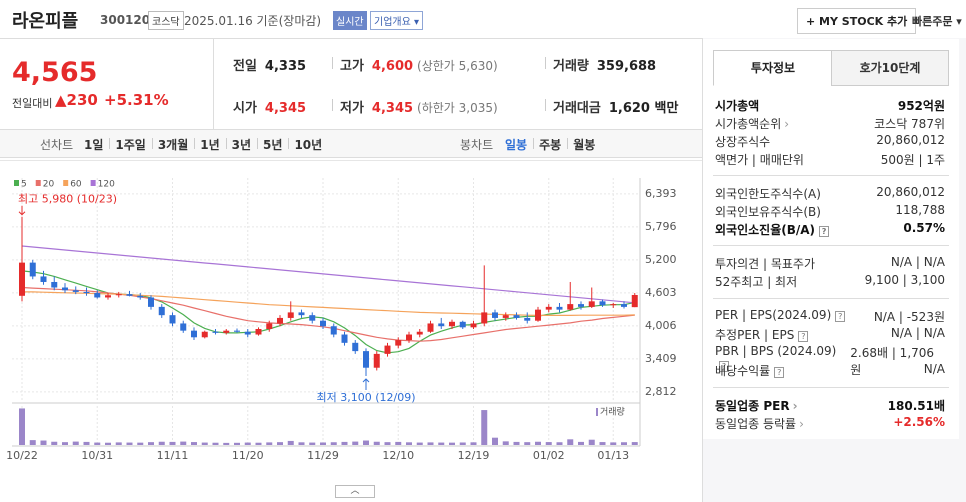  What do you see at coordinates (241, 145) in the screenshot?
I see `period-button: 3년` at bounding box center [241, 145].